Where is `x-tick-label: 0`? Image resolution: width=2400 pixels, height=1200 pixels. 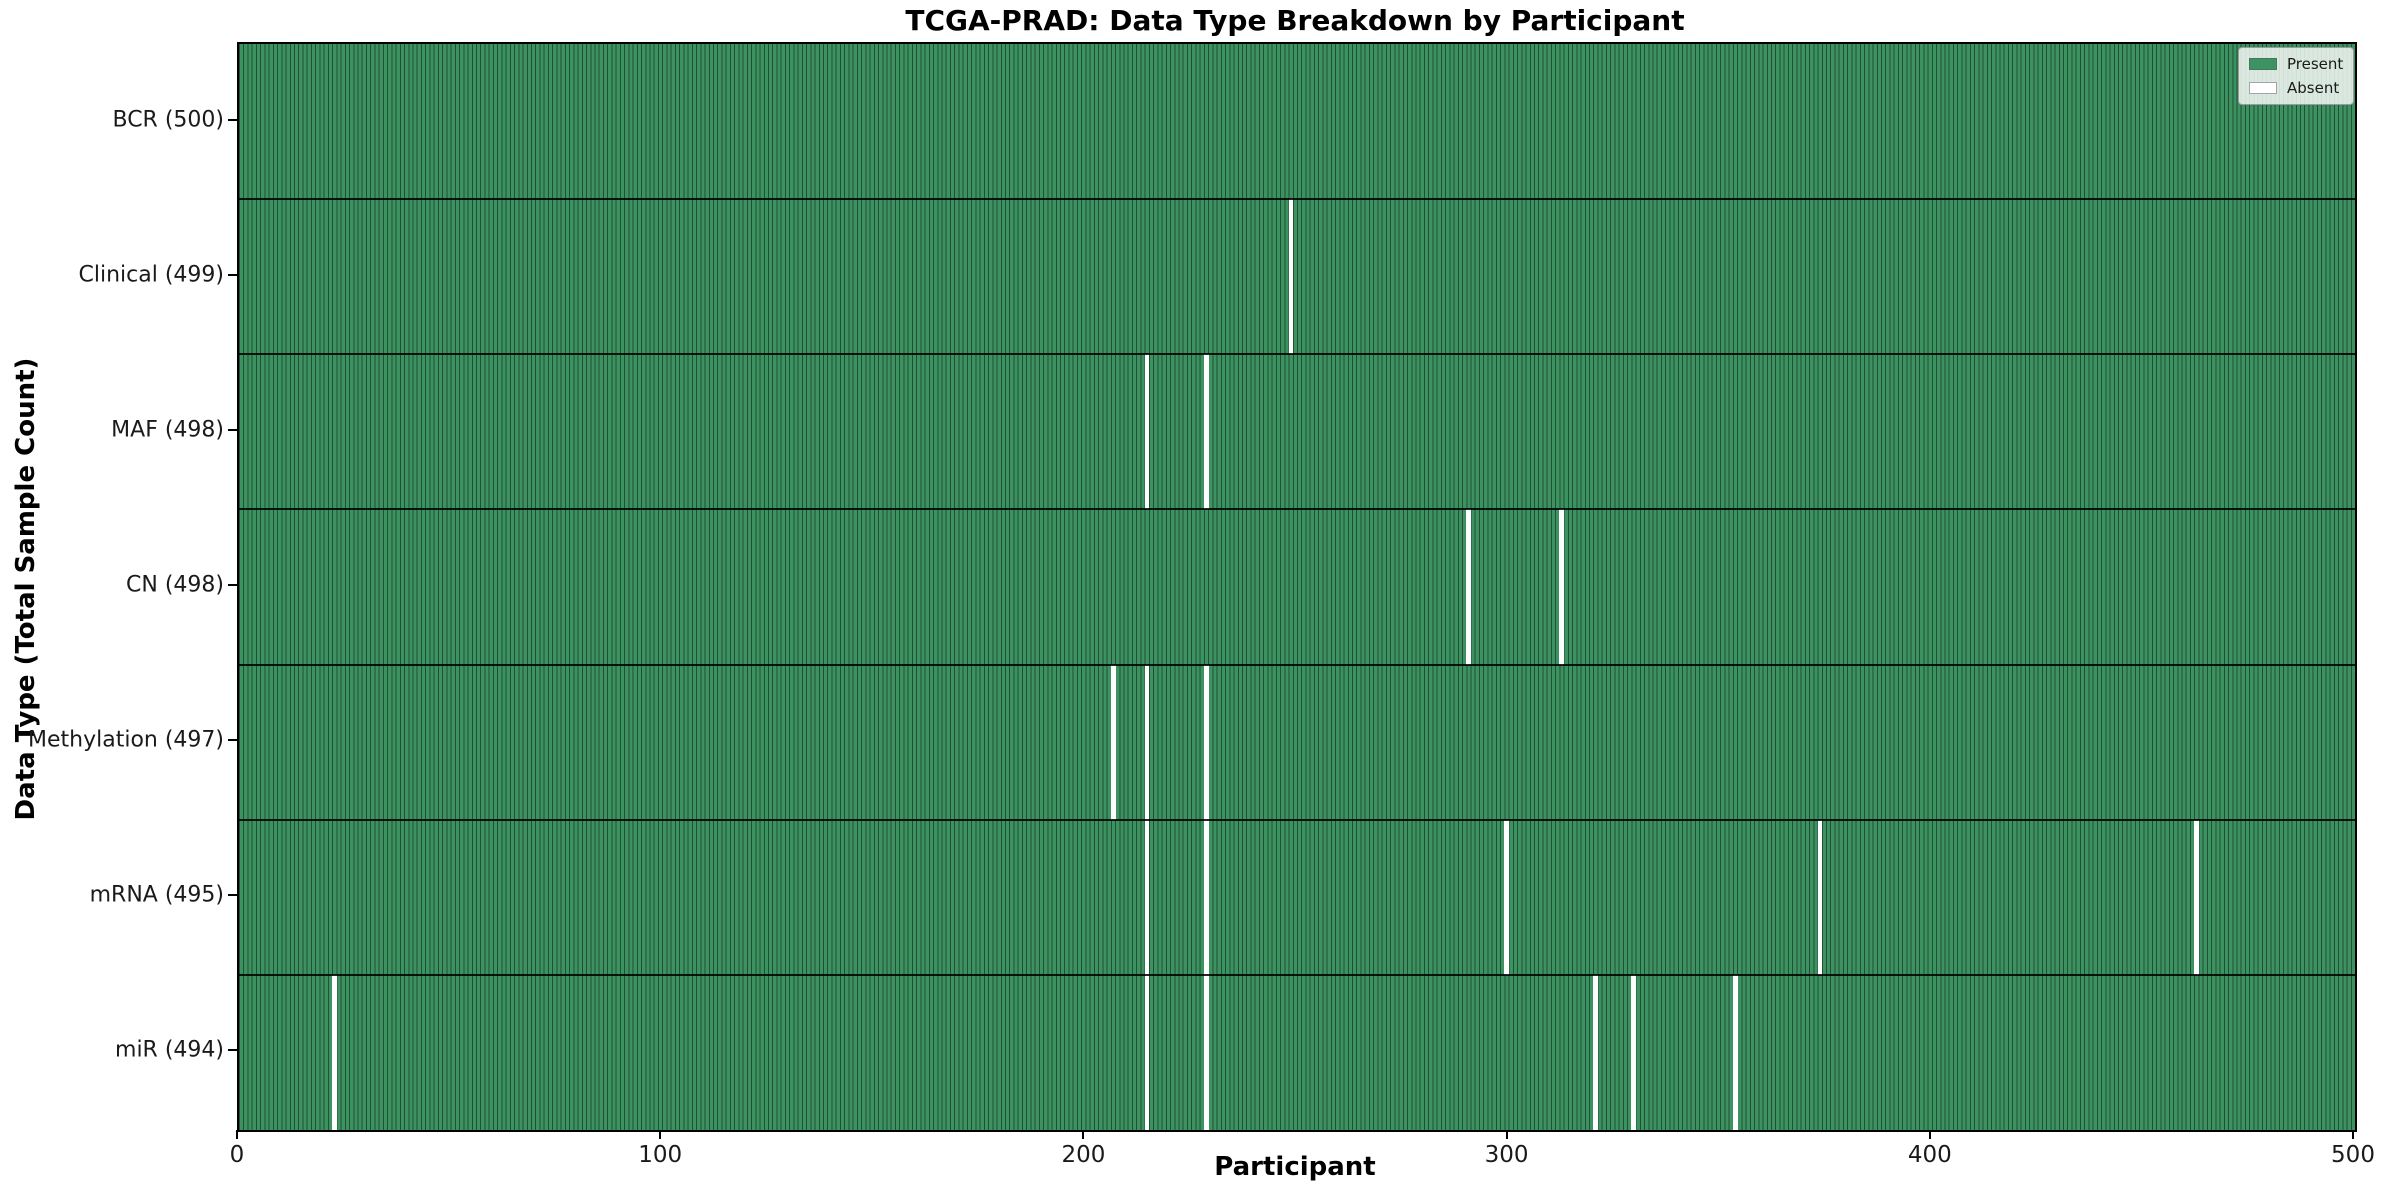 x-tick-label: 0 is located at coordinates (237, 1155).